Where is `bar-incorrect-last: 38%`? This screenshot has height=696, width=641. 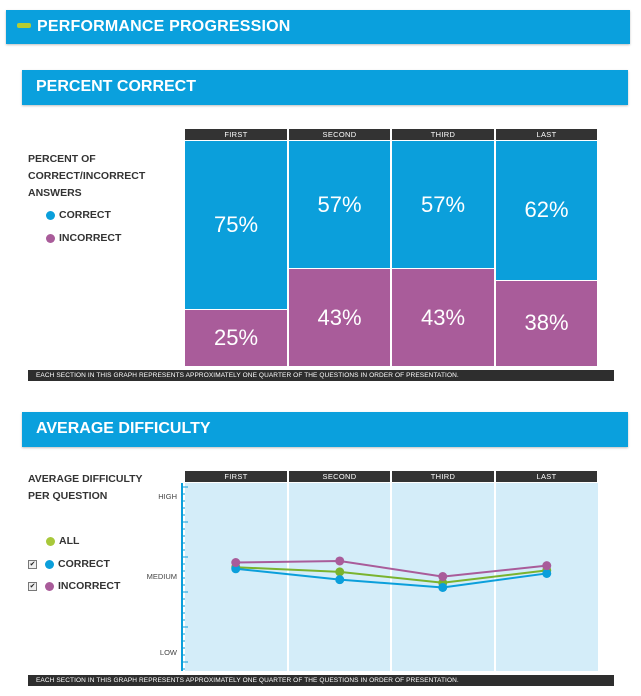 bar-incorrect-last: 38% is located at coordinates (546, 323).